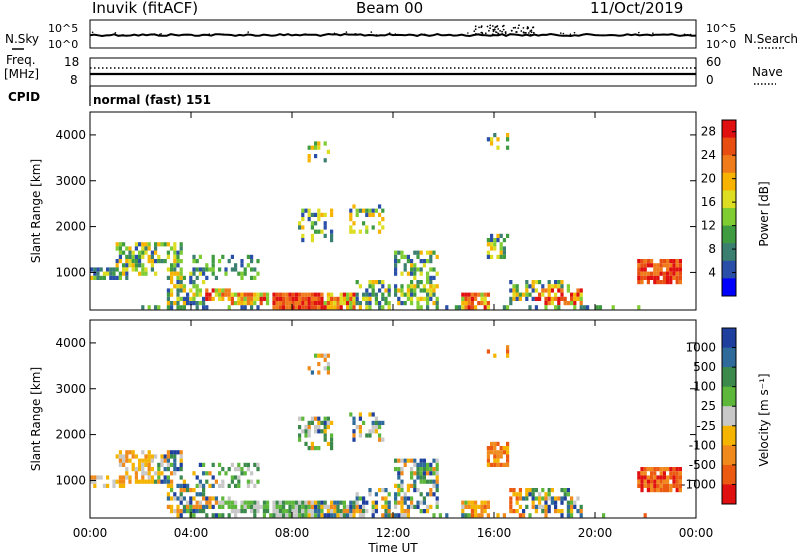 This screenshot has height=554, width=800. What do you see at coordinates (764, 419) in the screenshot?
I see `velocity-colorbar-label: Velocity [m s⁻¹]` at bounding box center [764, 419].